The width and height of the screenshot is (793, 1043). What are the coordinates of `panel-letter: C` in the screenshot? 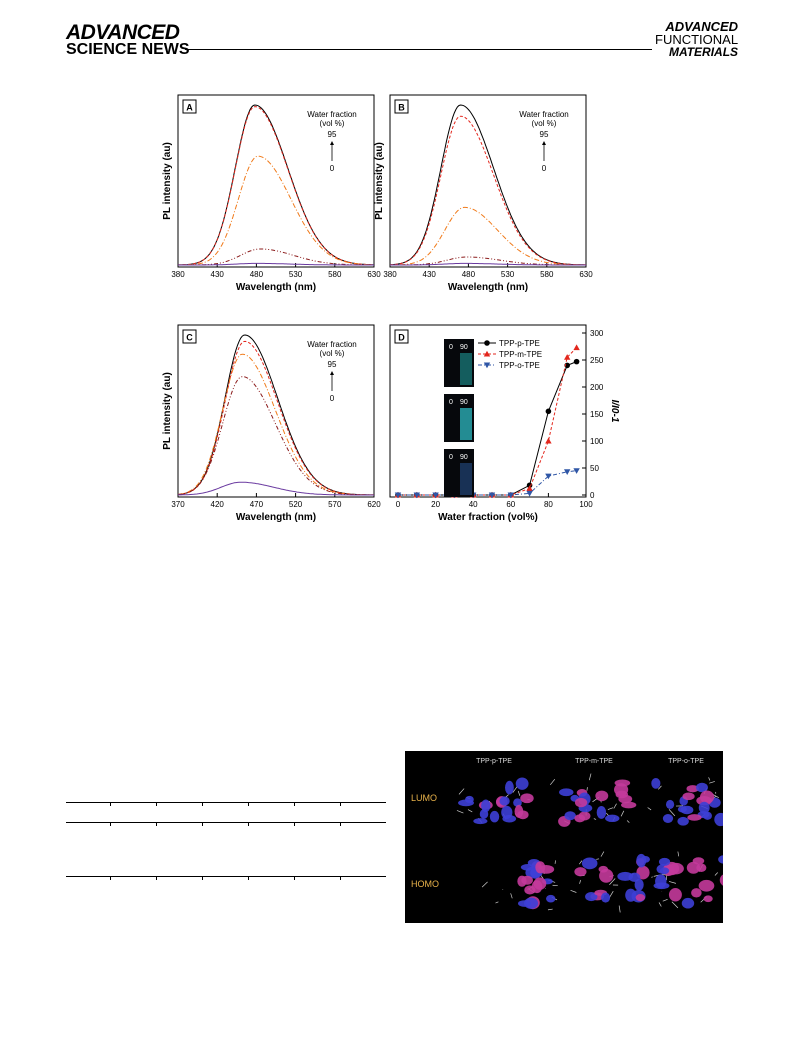 It's located at (189, 338).